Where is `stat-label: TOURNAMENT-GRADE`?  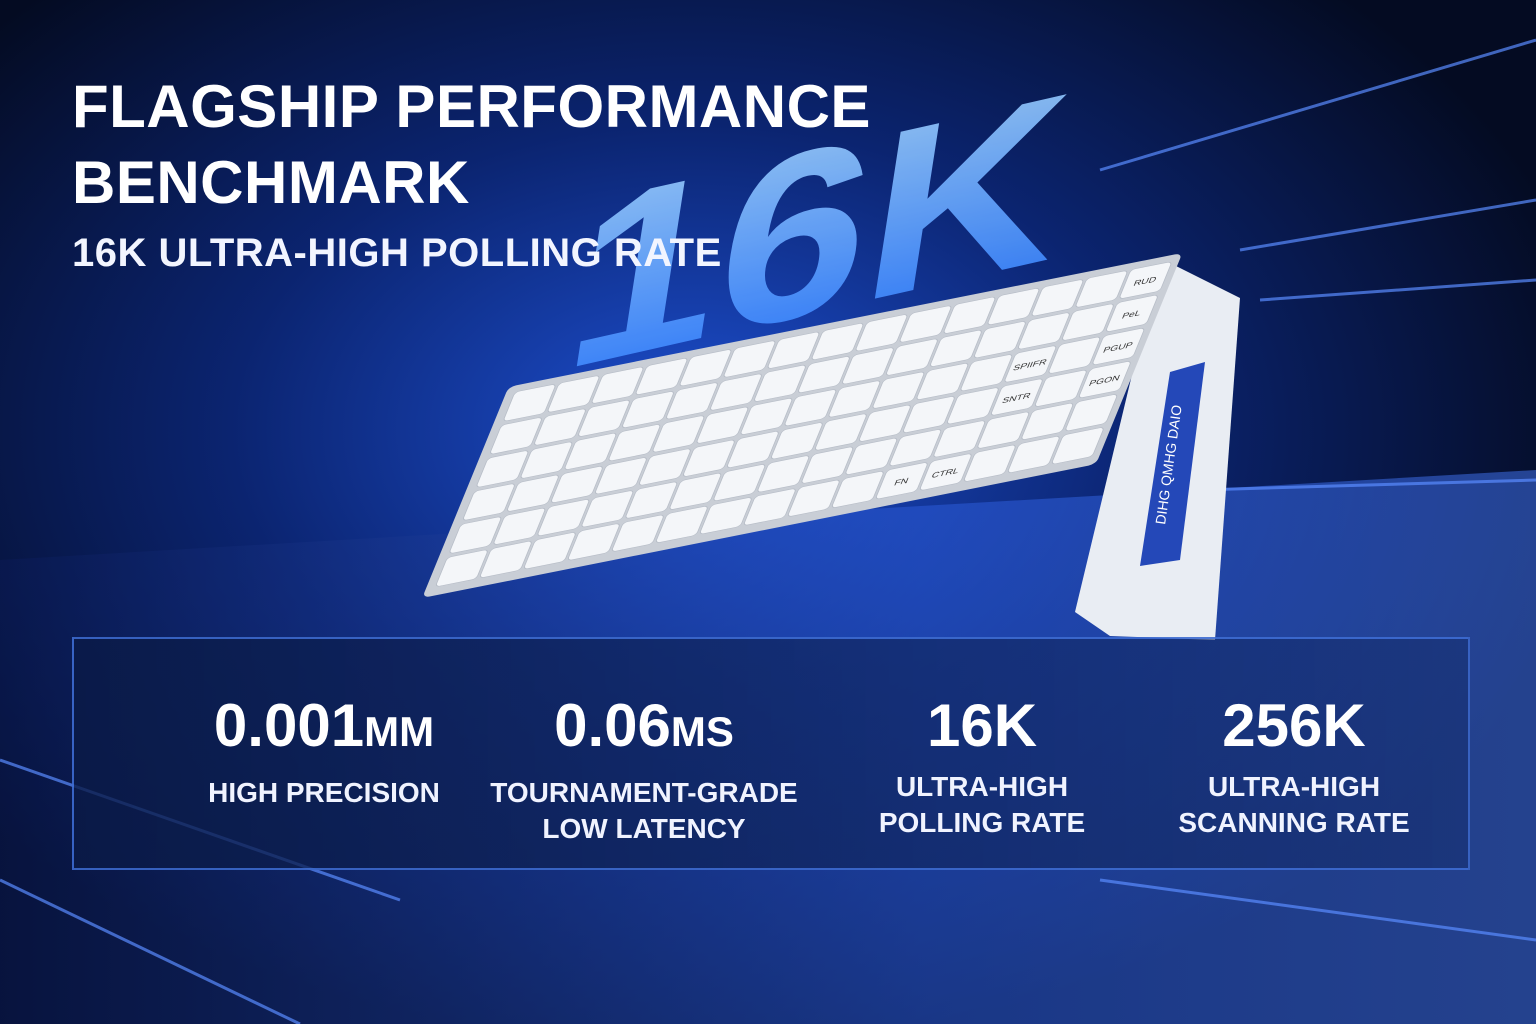 stat-label: TOURNAMENT-GRADE is located at coordinates (644, 792).